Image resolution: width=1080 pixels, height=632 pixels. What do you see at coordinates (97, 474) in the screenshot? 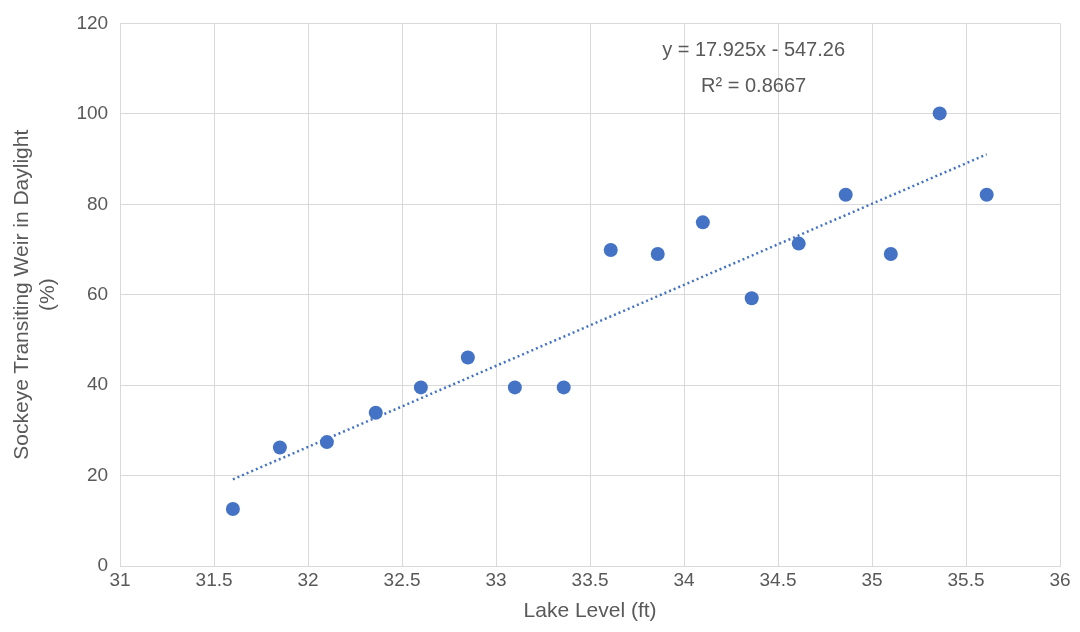
I see `y-tick-label: 20` at bounding box center [97, 474].